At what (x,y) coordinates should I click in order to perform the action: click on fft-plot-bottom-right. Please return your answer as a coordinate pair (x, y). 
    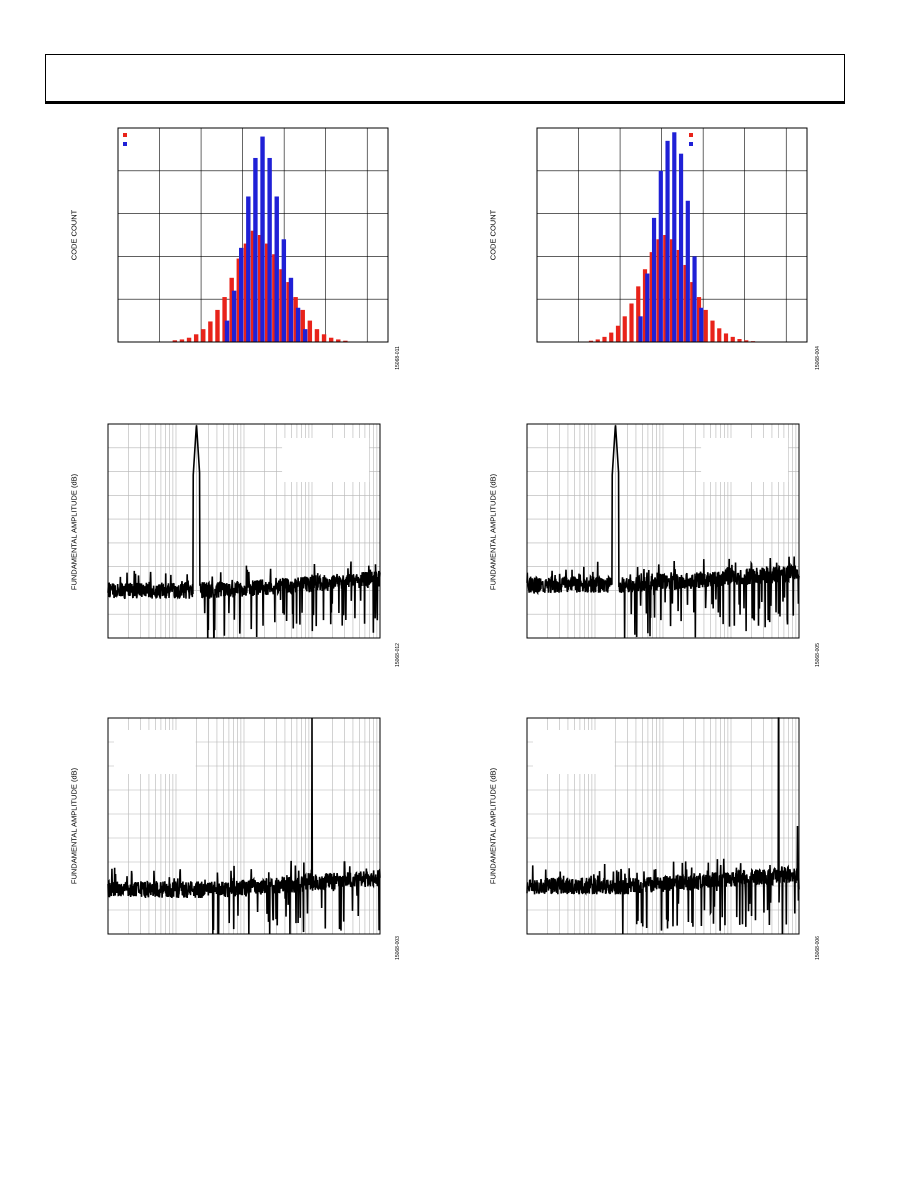
    Looking at the image, I should click on (663, 826).